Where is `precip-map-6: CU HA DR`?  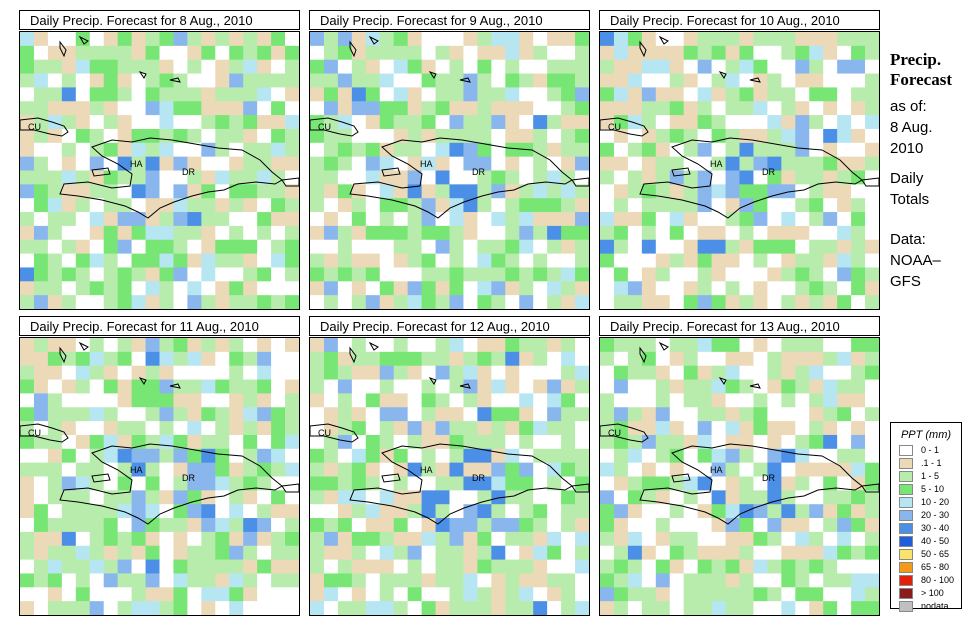
precip-map-6: CU HA DR is located at coordinates (739, 476).